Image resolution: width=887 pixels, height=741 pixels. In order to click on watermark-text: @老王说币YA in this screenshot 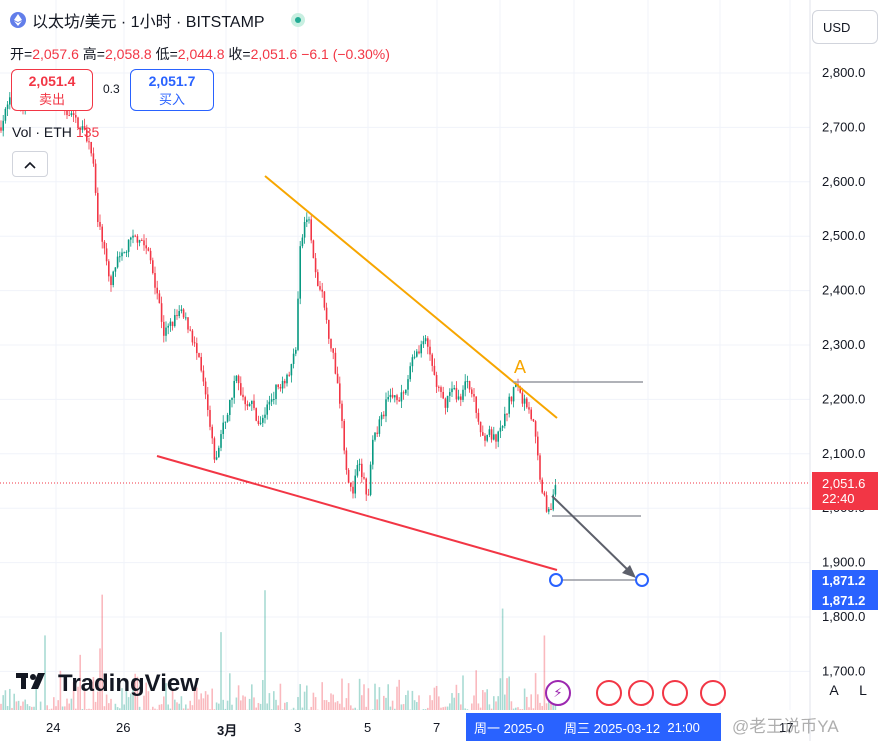, I will do `click(785, 726)`.